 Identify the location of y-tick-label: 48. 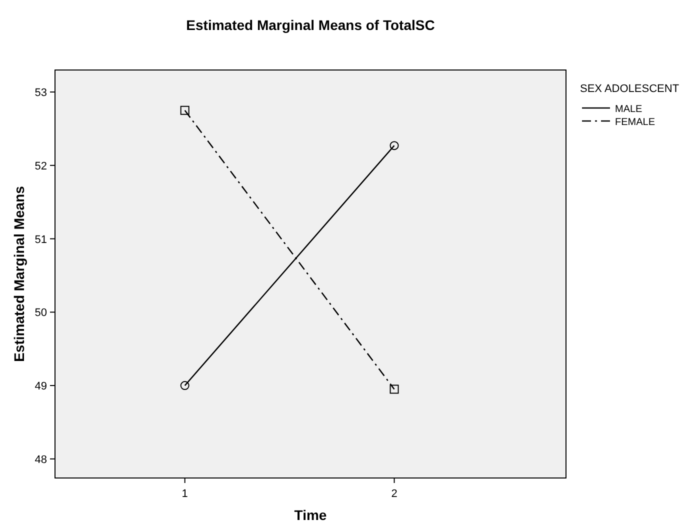
(40, 460).